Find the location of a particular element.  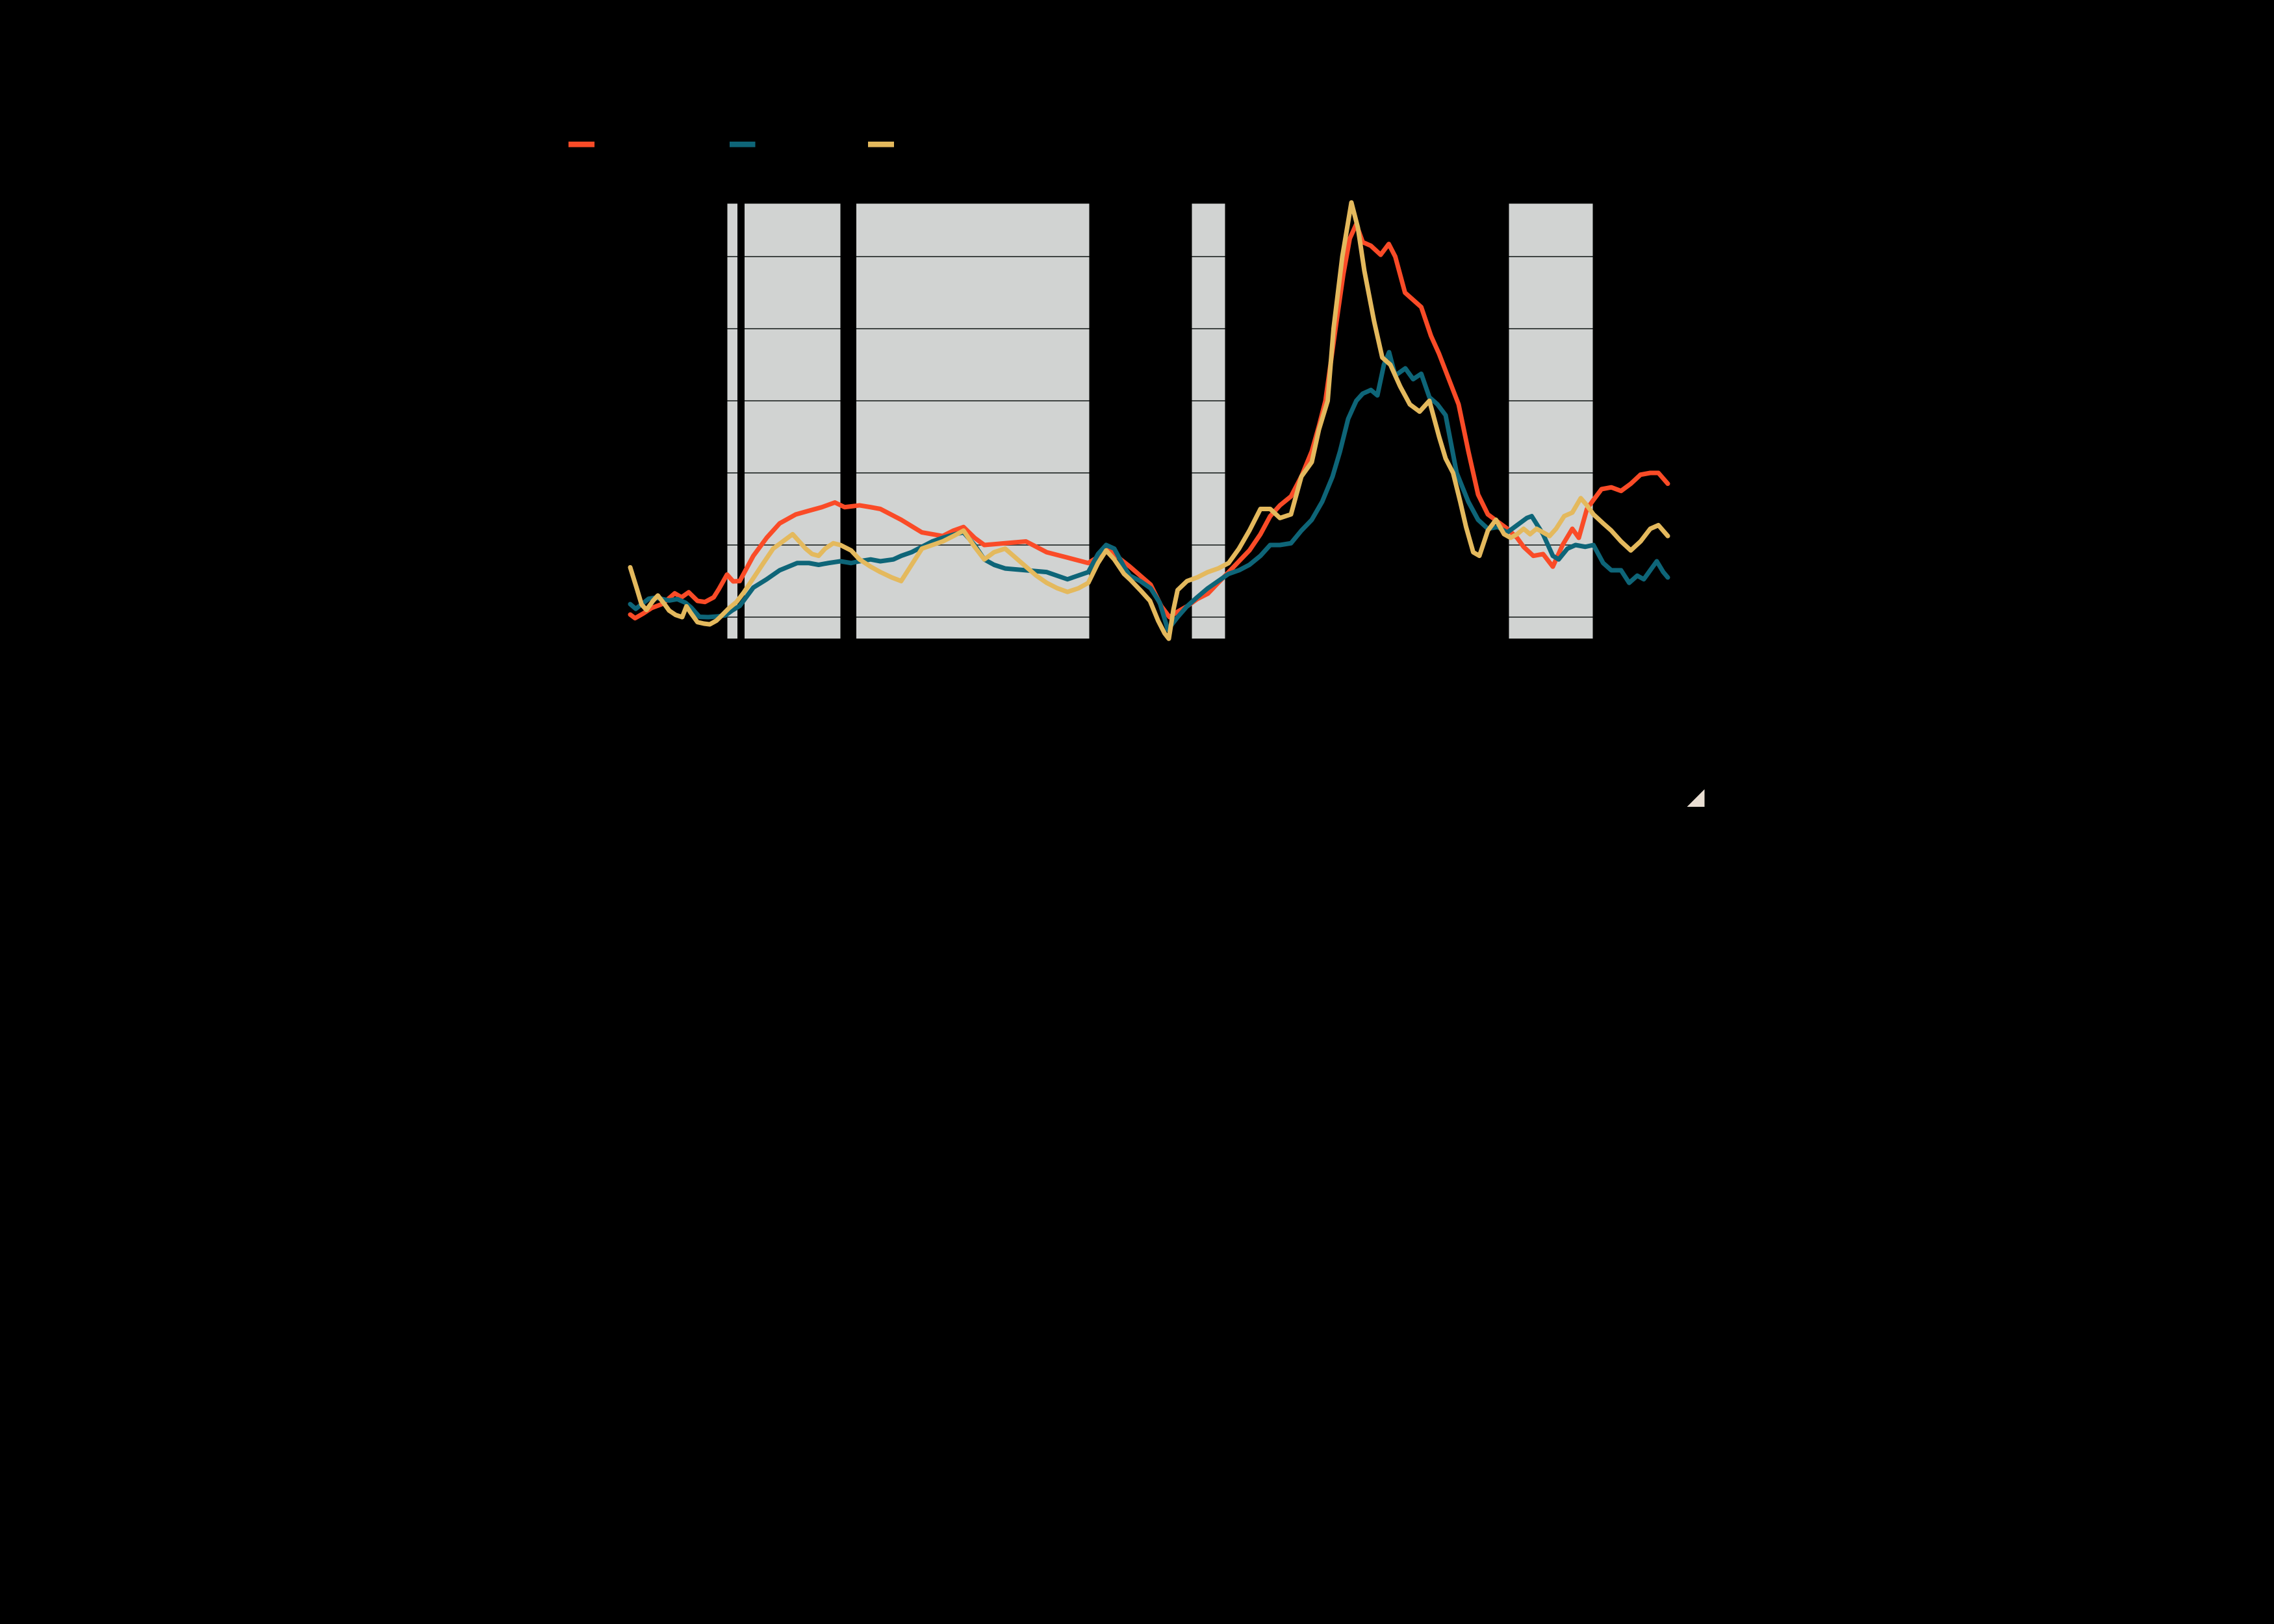

expand-triangle-icon is located at coordinates (1696, 798).